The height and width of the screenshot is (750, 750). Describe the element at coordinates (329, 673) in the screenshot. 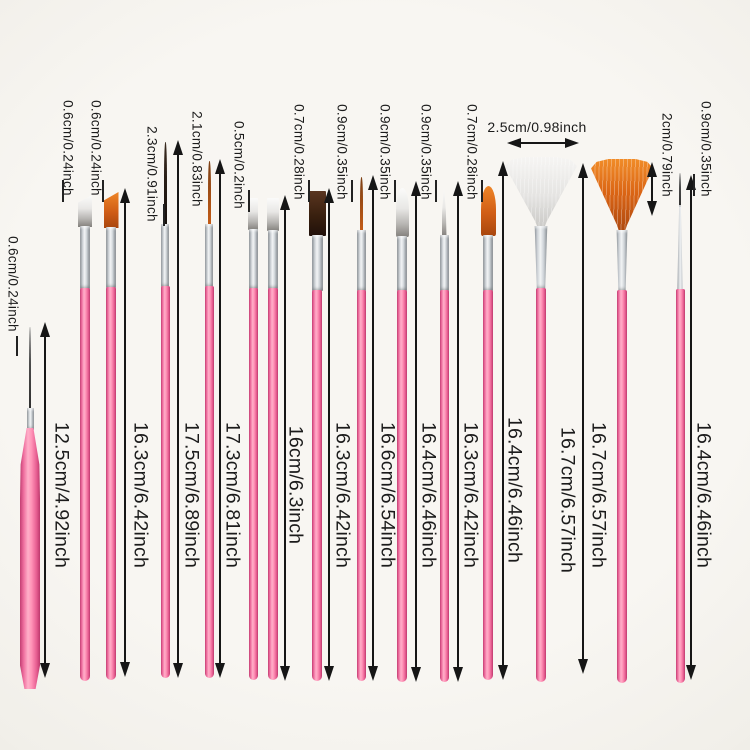

I see `length-measure-arrow-6-arrowhead-down` at that location.